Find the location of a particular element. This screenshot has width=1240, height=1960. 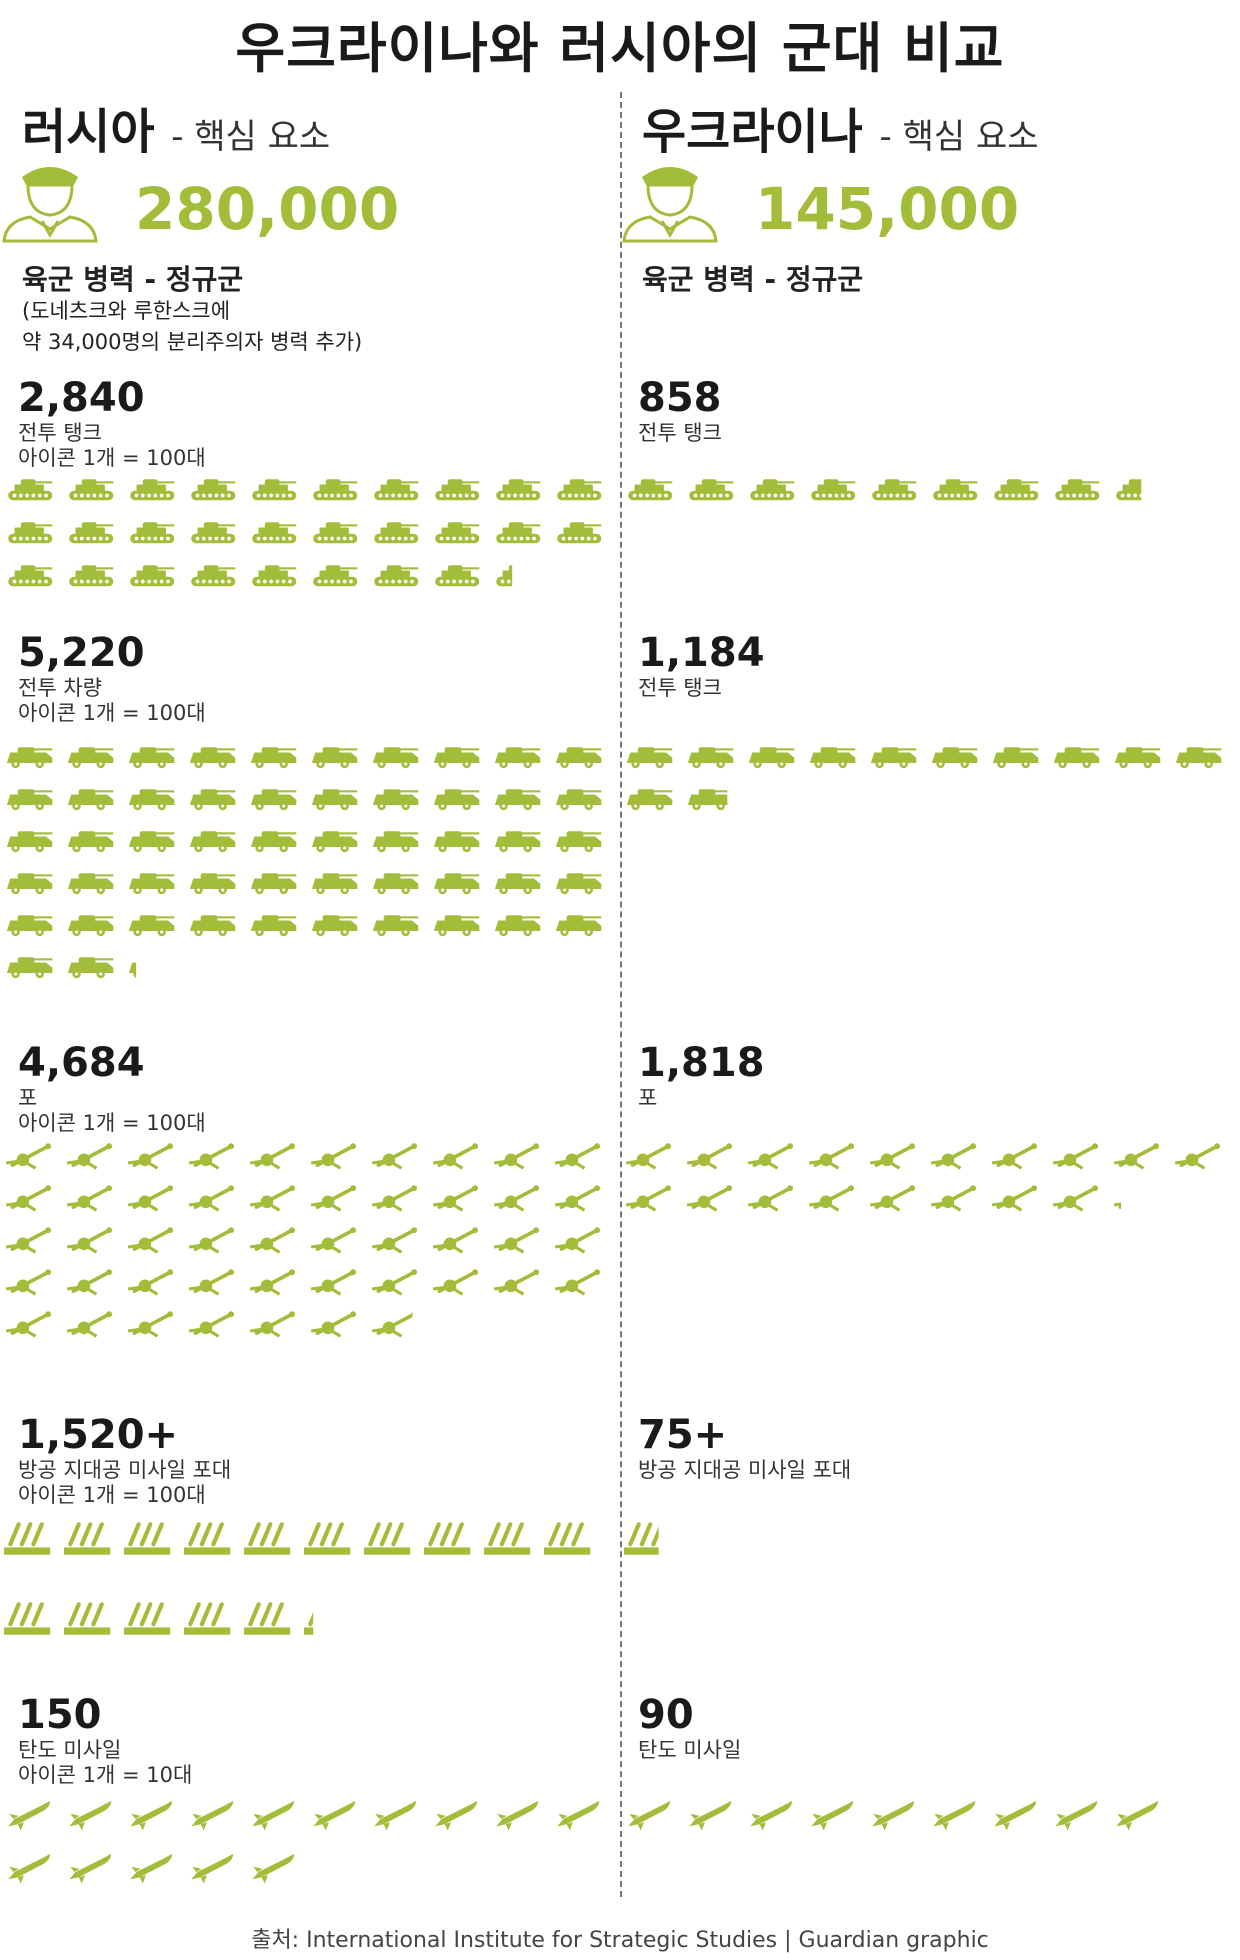

category-label: 방공 지대공 미사일 포대 is located at coordinates (745, 1470).